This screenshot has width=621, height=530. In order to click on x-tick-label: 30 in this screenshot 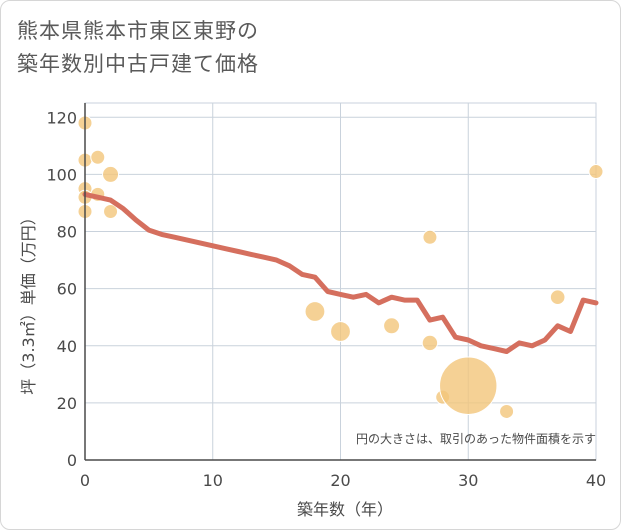, I will do `click(468, 480)`.